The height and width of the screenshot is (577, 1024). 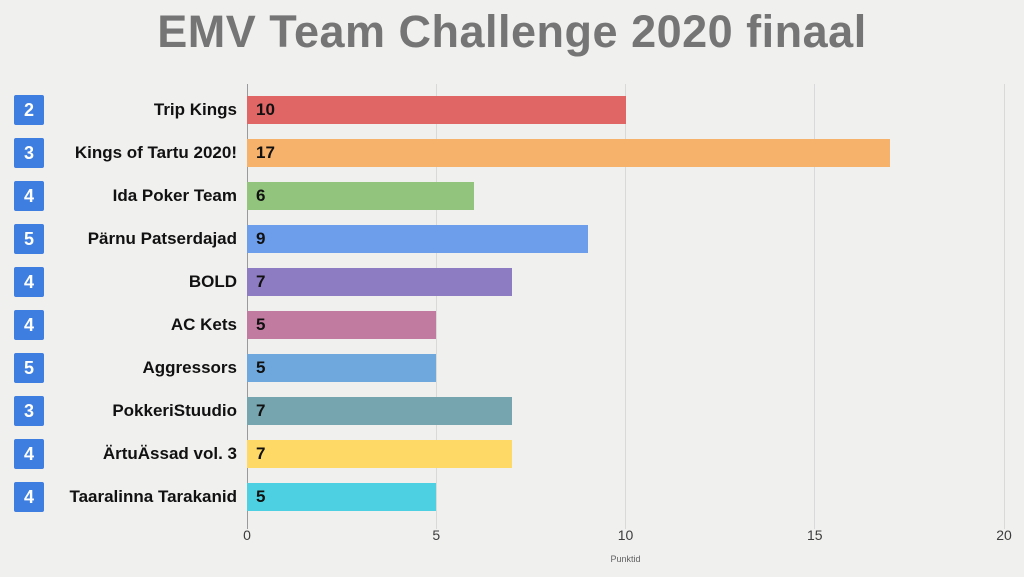 I want to click on chart-row: 5 Pärnu Patserdajad 9, so click(x=512, y=238).